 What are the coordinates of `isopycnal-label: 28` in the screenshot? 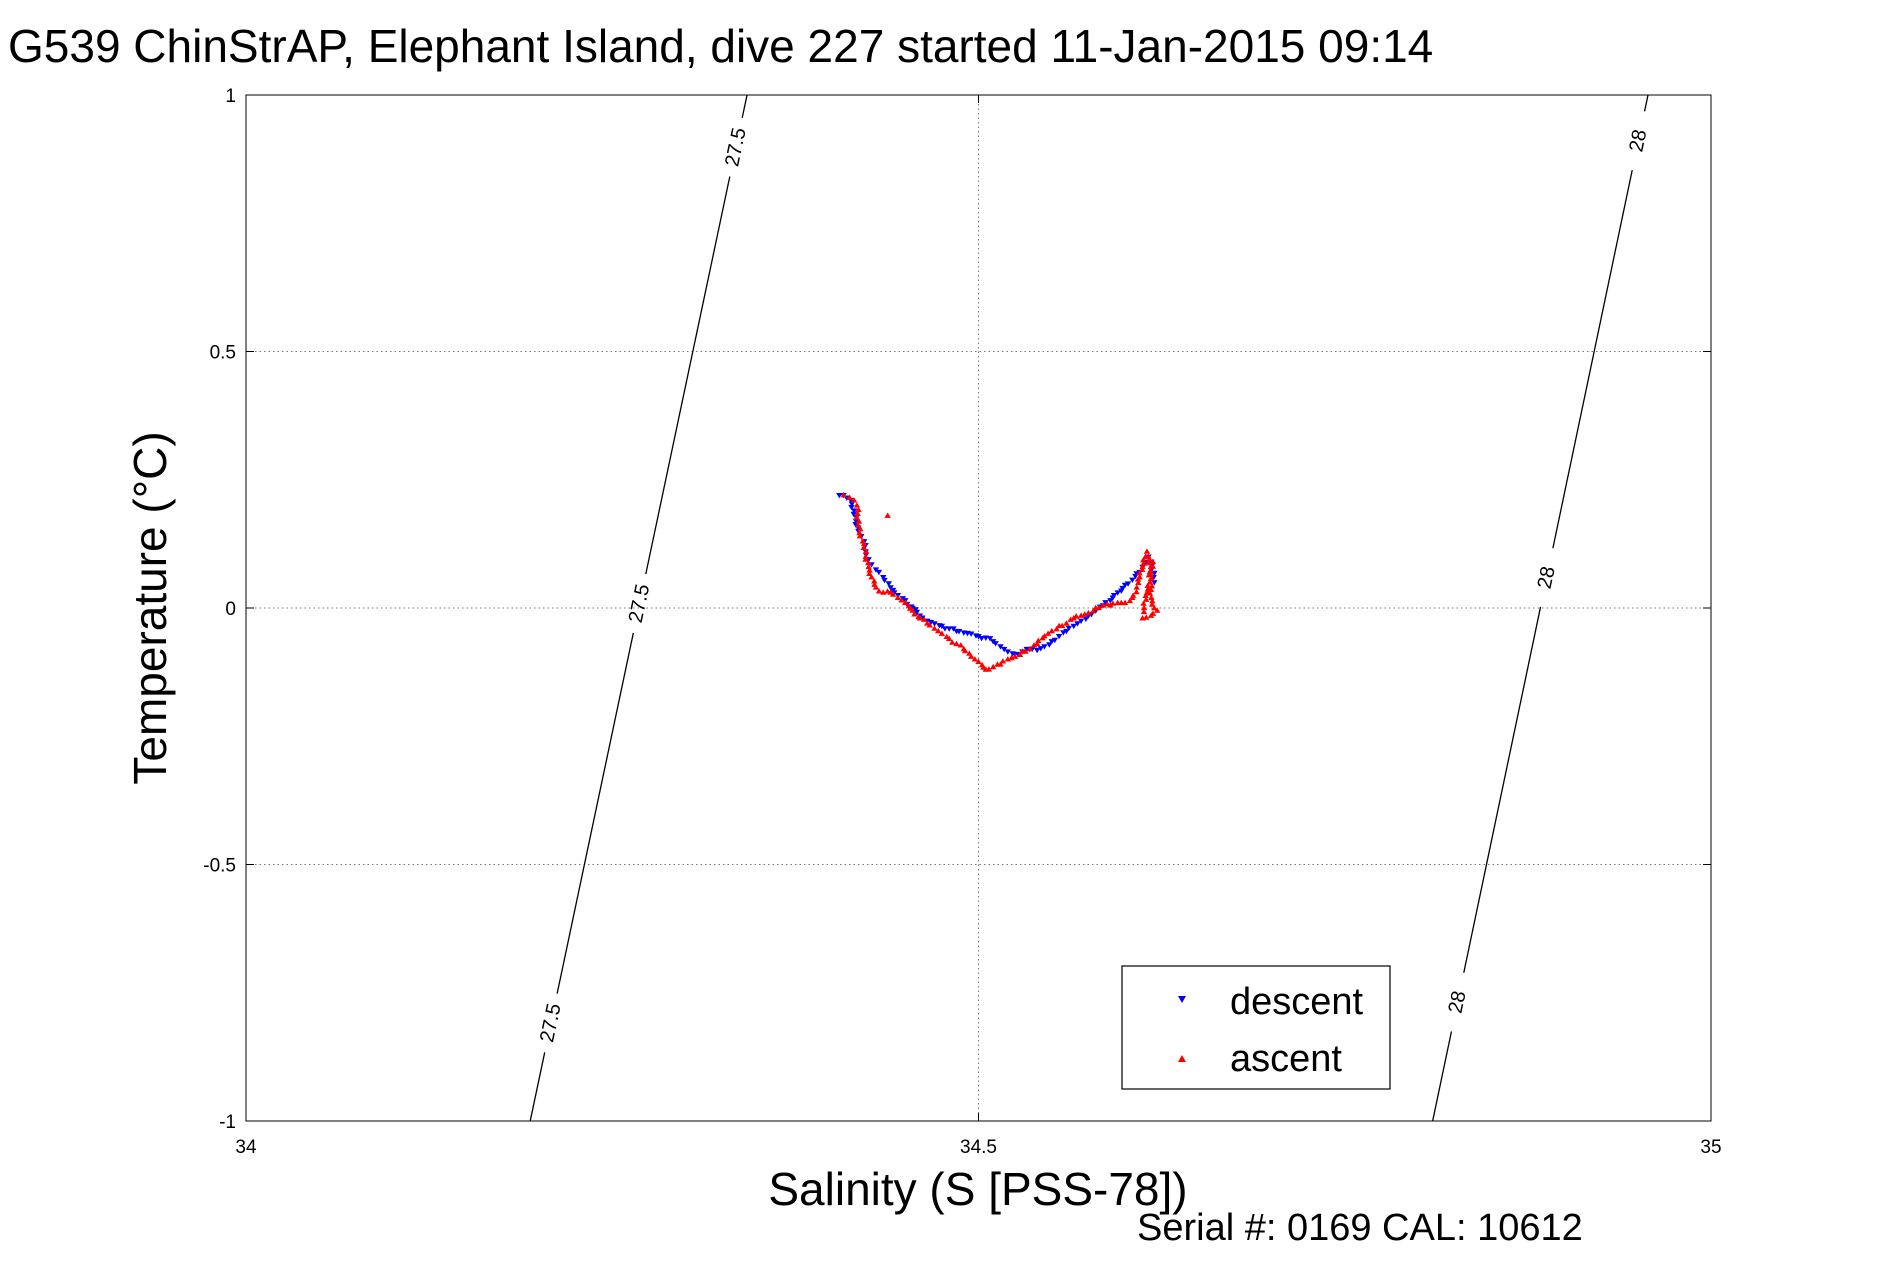 It's located at (1547, 577).